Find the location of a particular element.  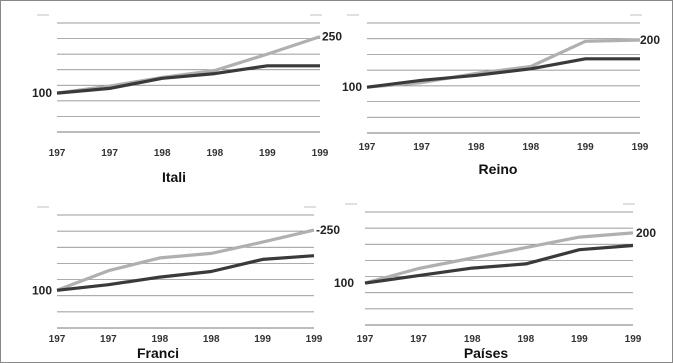

right-value-label: 250 is located at coordinates (332, 37).